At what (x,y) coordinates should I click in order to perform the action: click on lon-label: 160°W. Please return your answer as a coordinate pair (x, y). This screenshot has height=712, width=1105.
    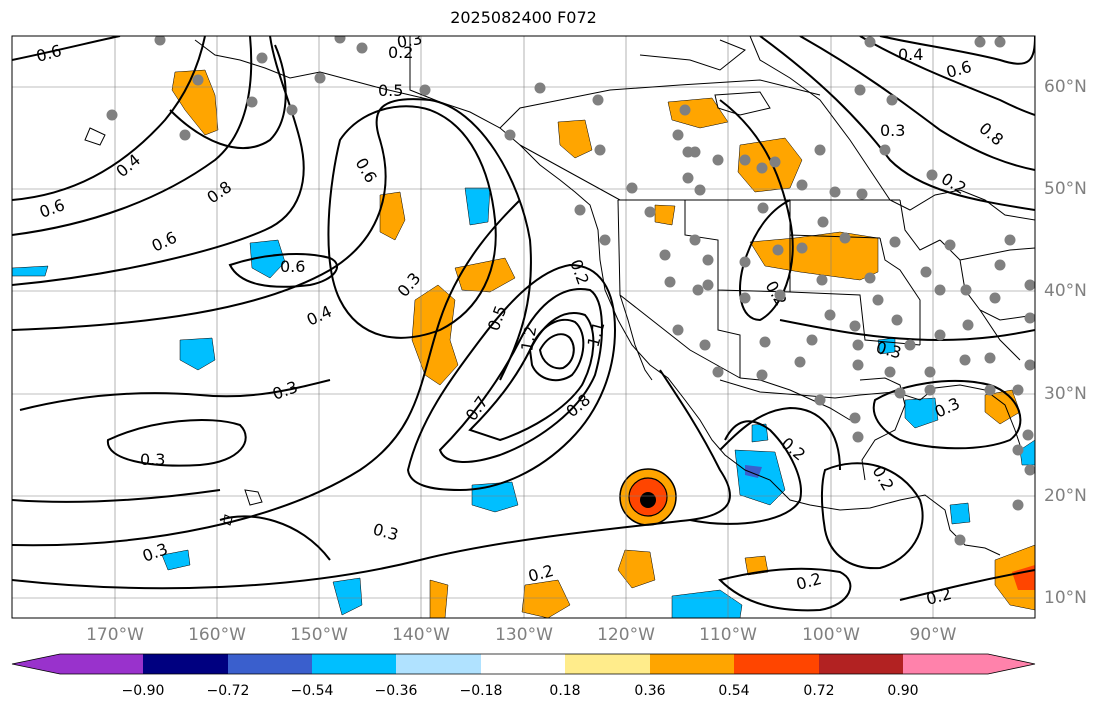
    Looking at the image, I should click on (217, 635).